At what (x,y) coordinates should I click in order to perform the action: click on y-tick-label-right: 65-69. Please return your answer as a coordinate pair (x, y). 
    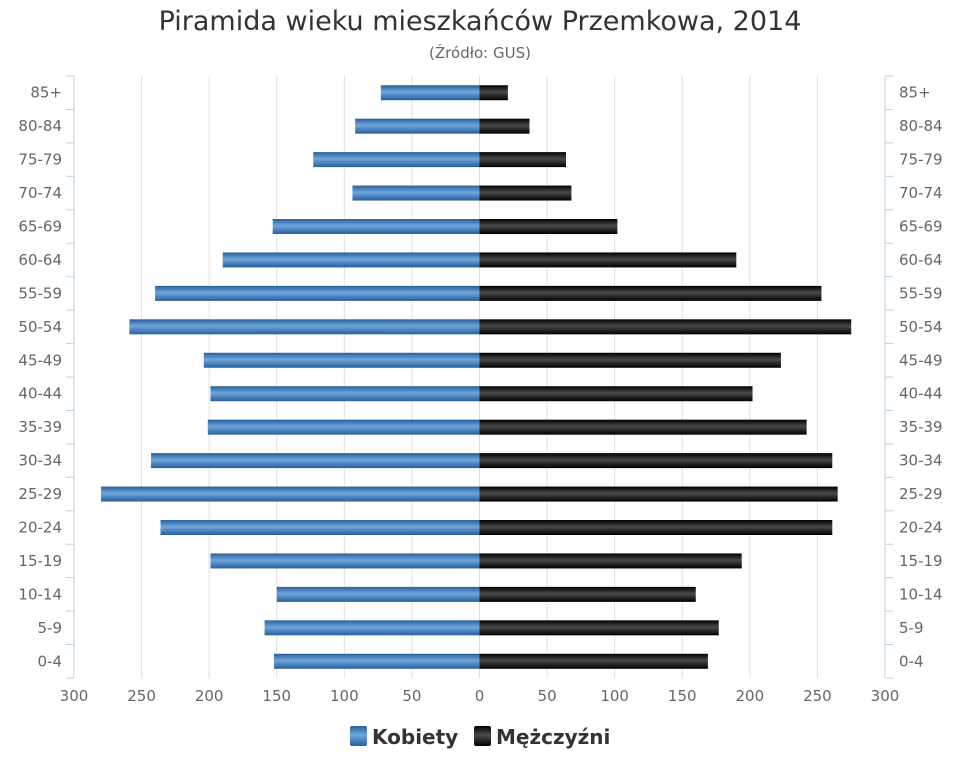
    Looking at the image, I should click on (921, 227).